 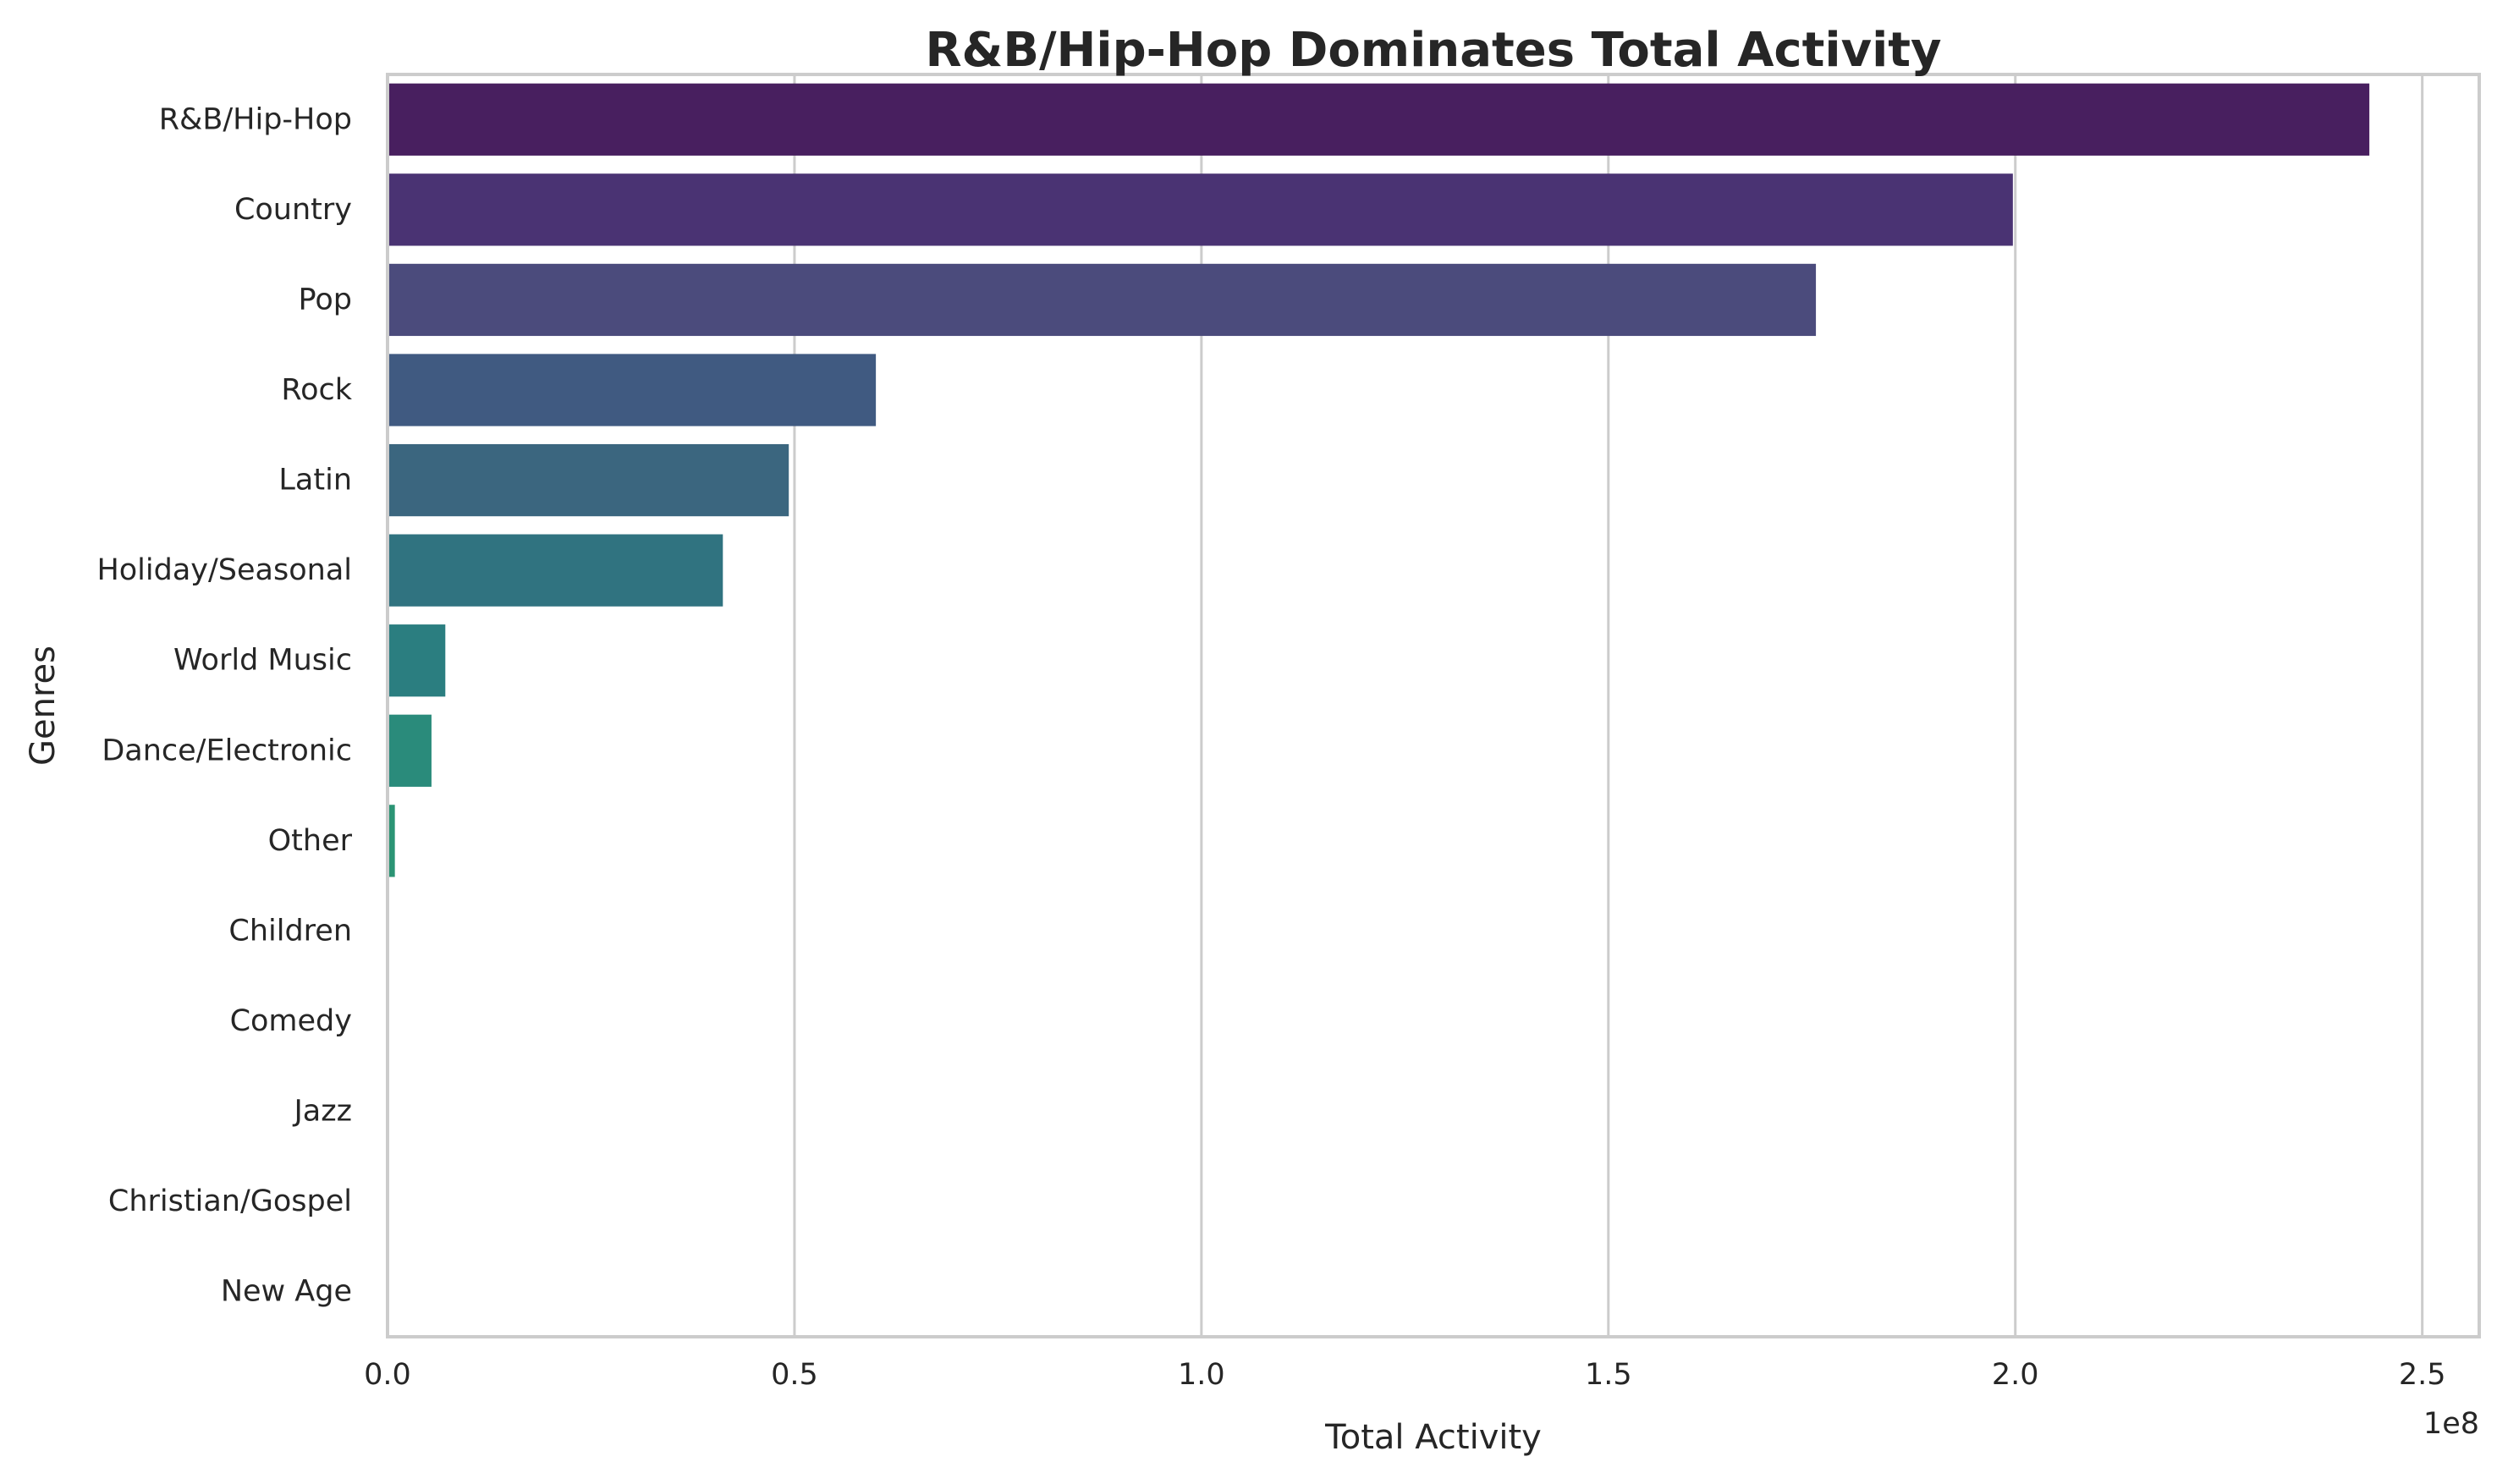 I want to click on y-tick-label: R&B/Hip-Hop, so click(x=256, y=119).